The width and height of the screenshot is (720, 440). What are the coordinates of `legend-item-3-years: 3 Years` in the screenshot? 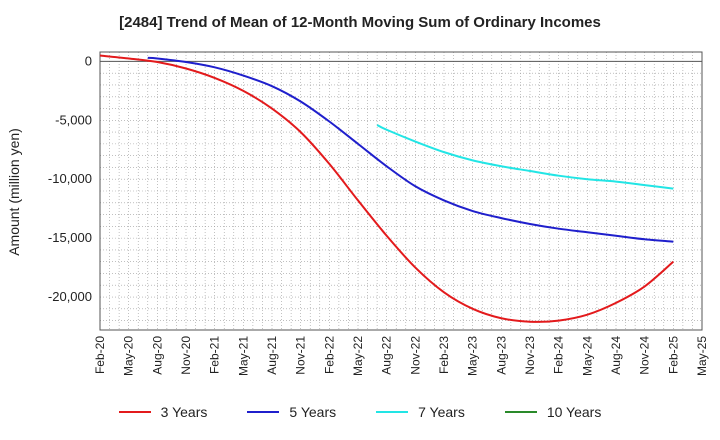 It's located at (163, 412).